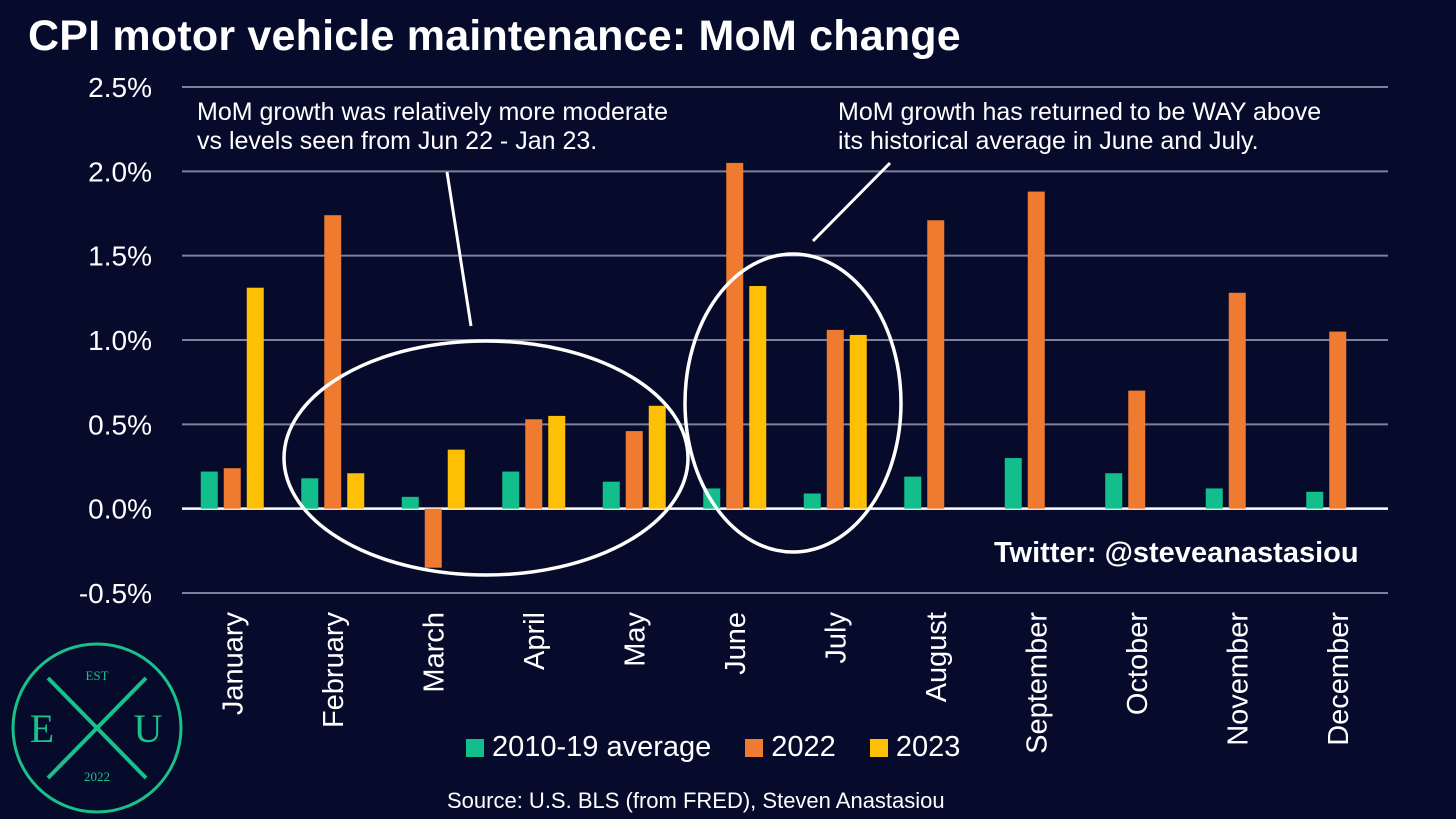  What do you see at coordinates (233, 664) in the screenshot?
I see `x-tick-label: January` at bounding box center [233, 664].